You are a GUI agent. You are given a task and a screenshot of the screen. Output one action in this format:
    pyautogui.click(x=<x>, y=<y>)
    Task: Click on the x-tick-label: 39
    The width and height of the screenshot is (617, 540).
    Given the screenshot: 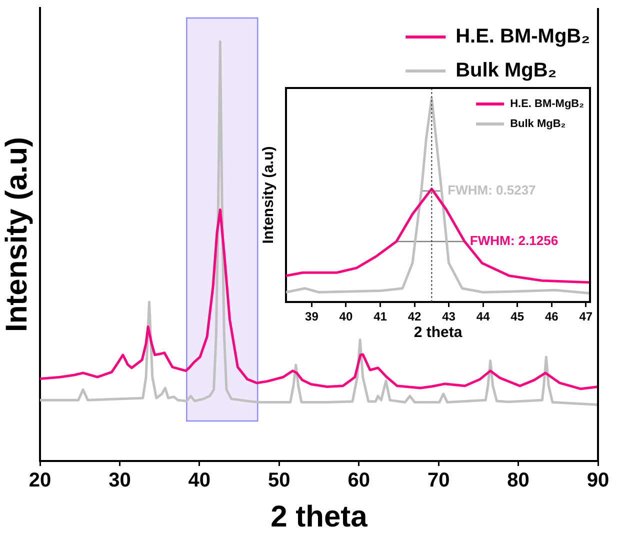 What is the action you would take?
    pyautogui.click(x=312, y=317)
    